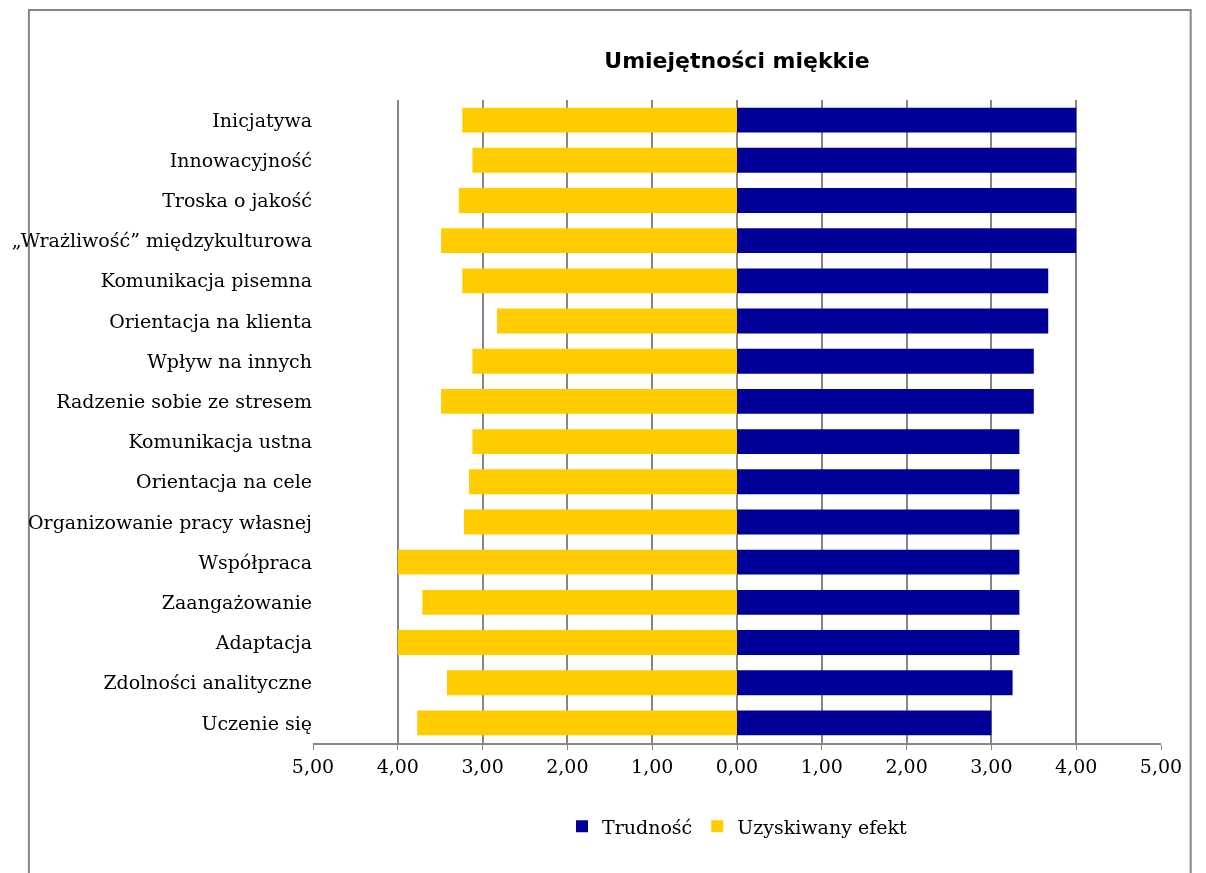 Image resolution: width=1206 pixels, height=873 pixels. Describe the element at coordinates (224, 481) in the screenshot. I see `y-tick-label: Orientacja na cele` at that location.